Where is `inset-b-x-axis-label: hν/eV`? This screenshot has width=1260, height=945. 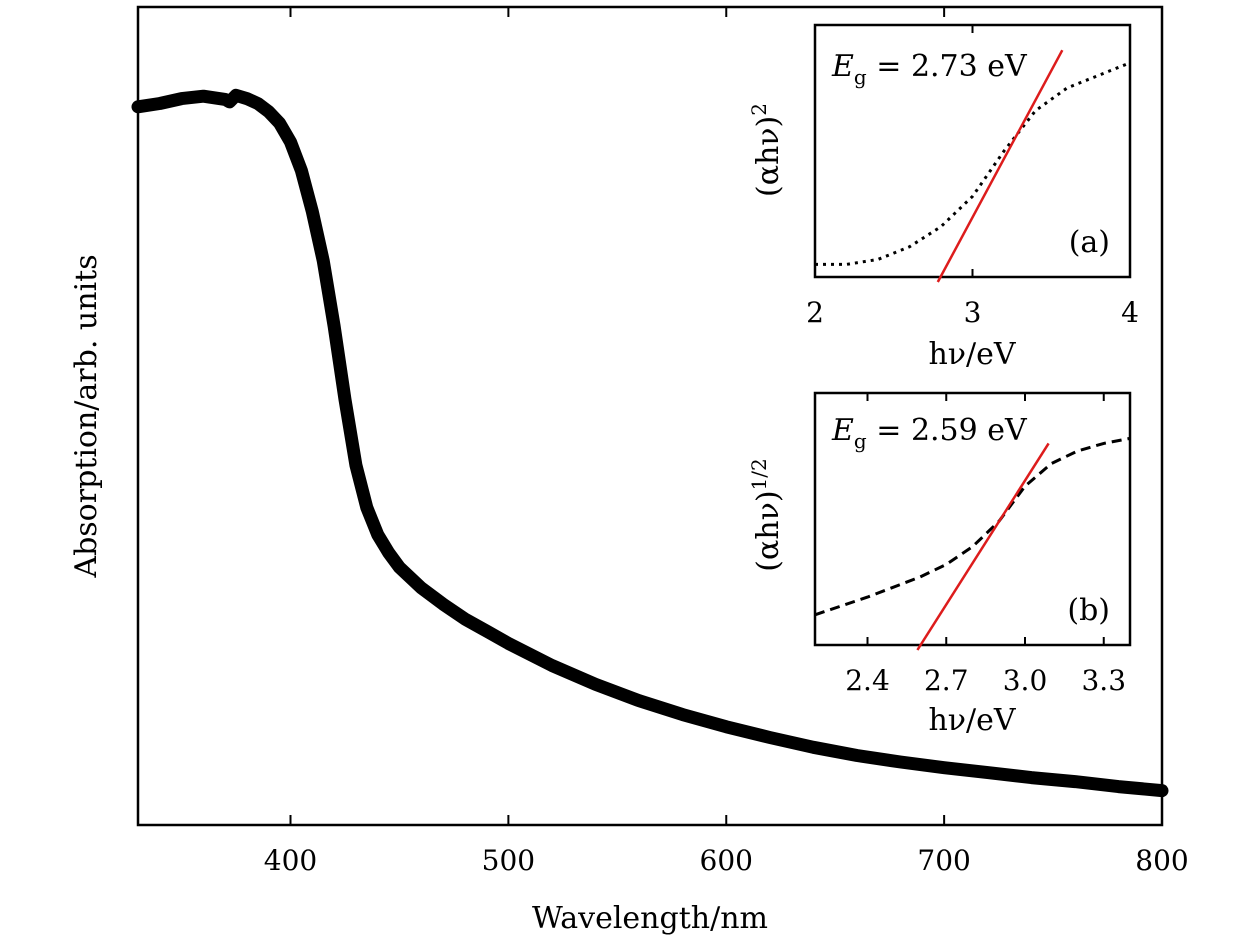 inset-b-x-axis-label: hν/eV is located at coordinates (972, 720).